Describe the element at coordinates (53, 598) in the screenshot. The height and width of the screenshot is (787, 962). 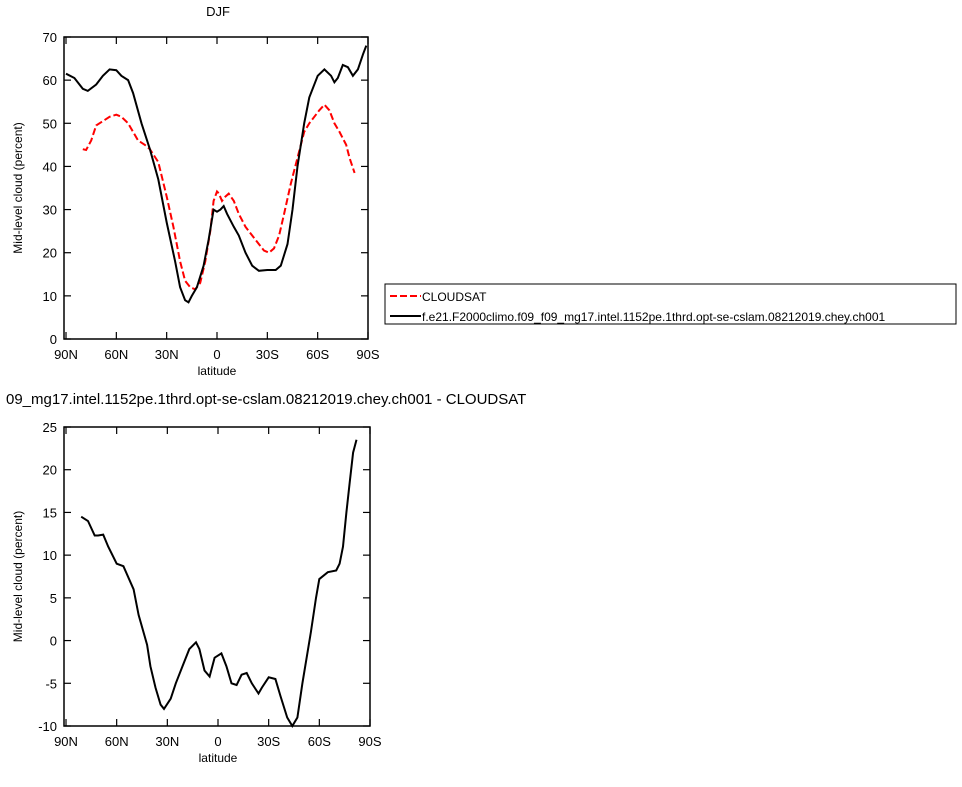
I see `y-tick-label: 5` at that location.